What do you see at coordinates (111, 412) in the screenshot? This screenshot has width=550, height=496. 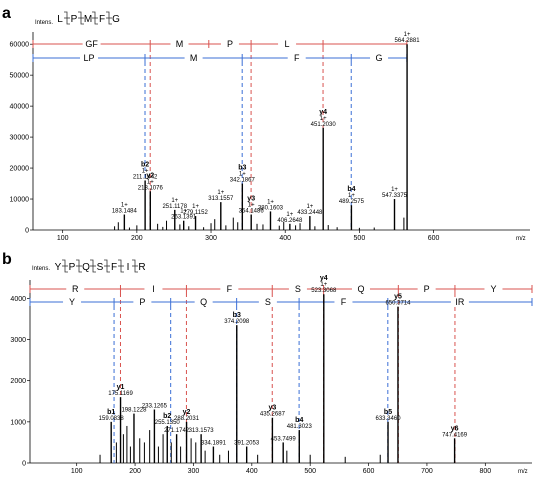 I see `peak-ion-label: b1` at bounding box center [111, 412].